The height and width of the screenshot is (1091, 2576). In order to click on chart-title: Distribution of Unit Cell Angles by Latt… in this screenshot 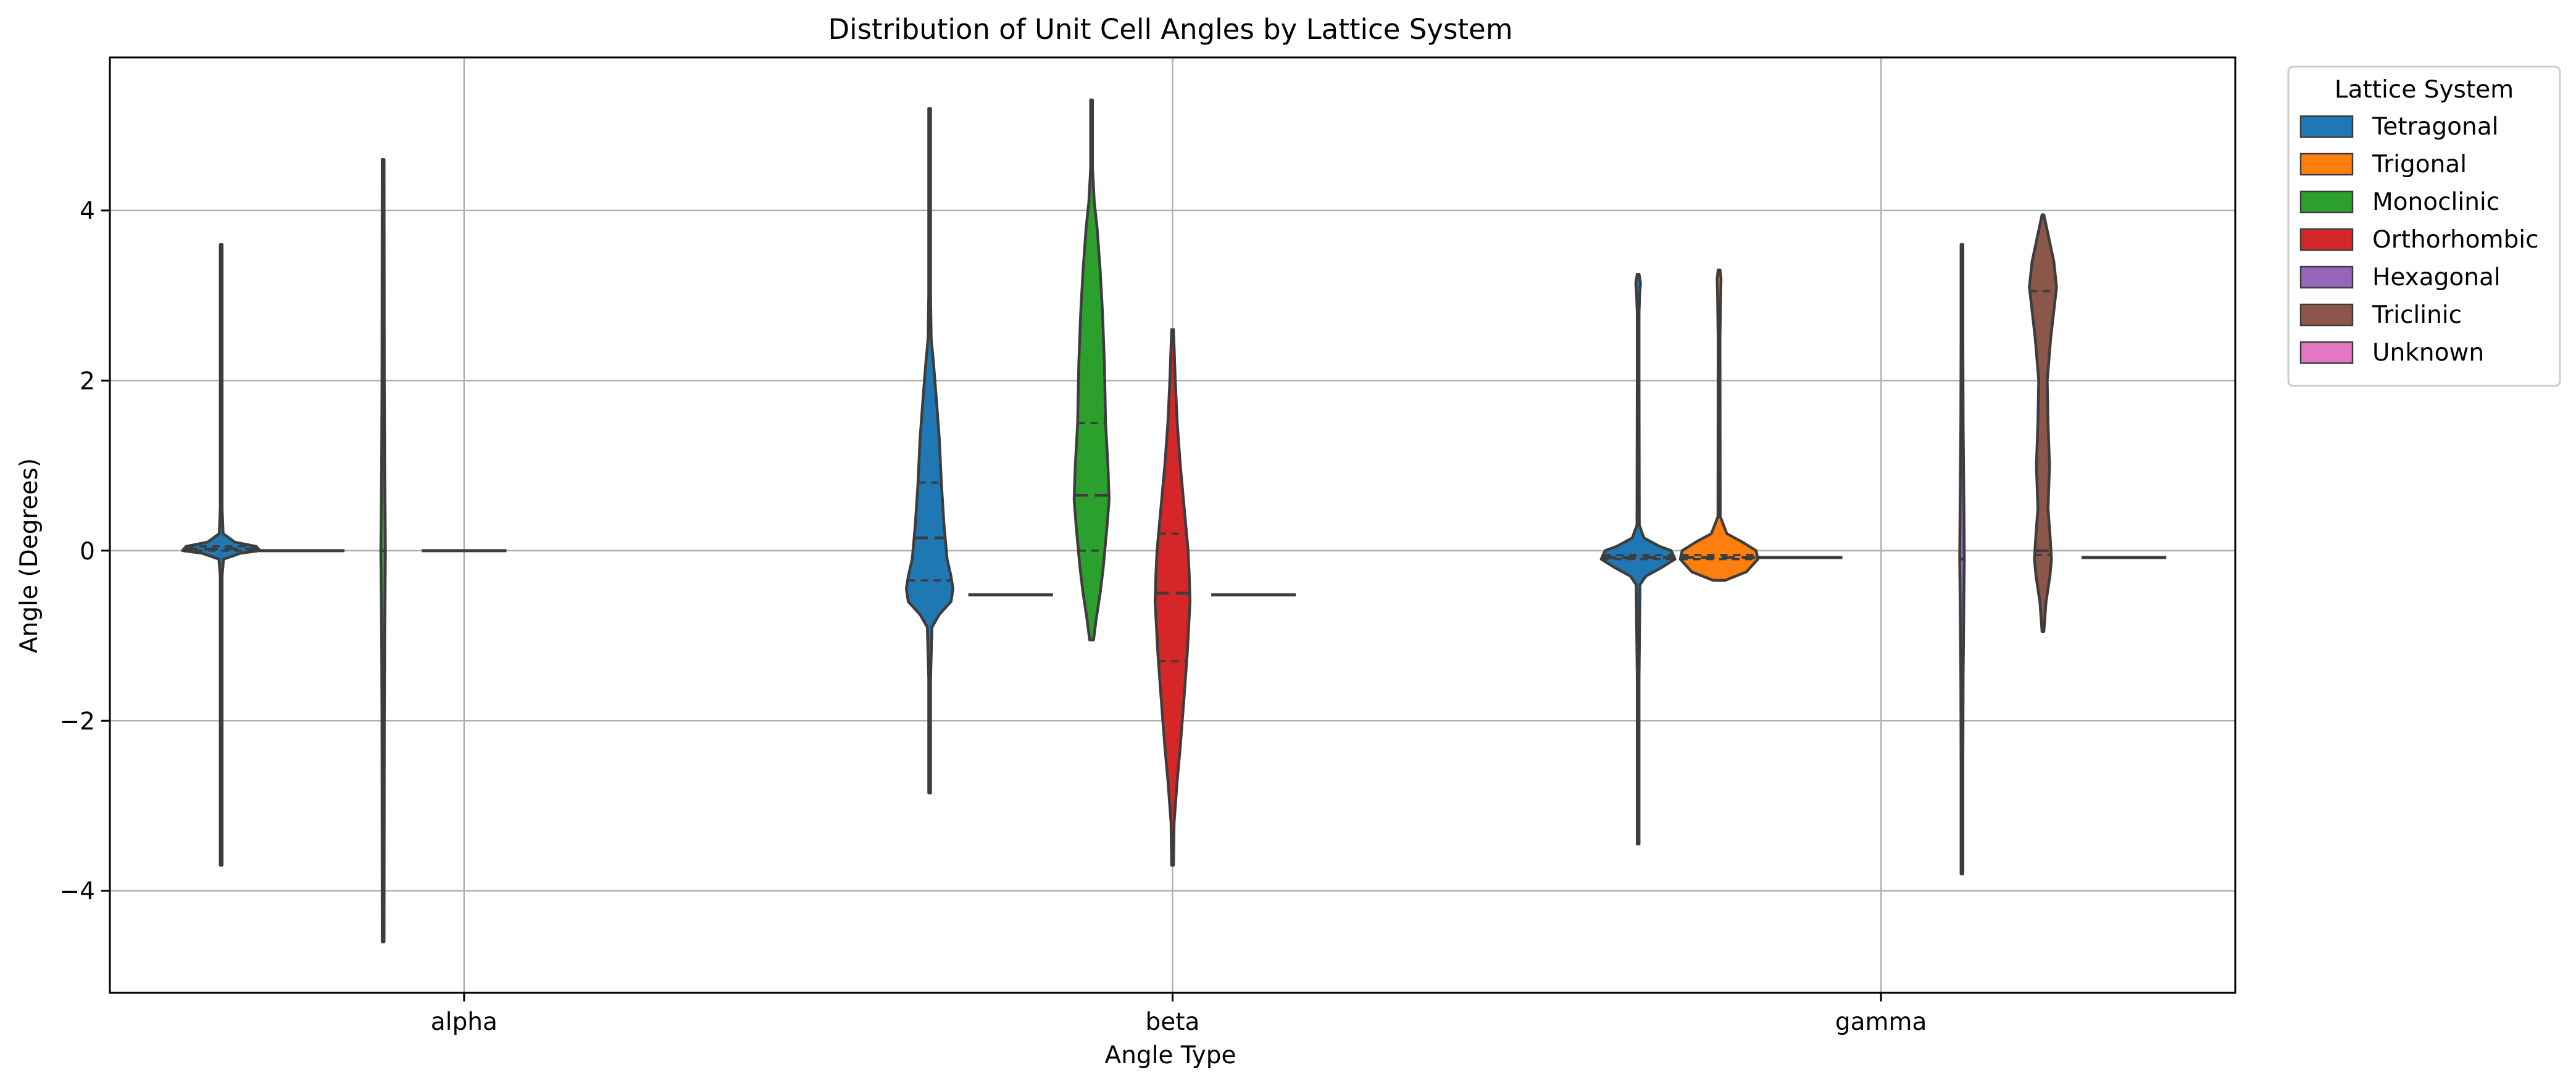, I will do `click(1170, 30)`.